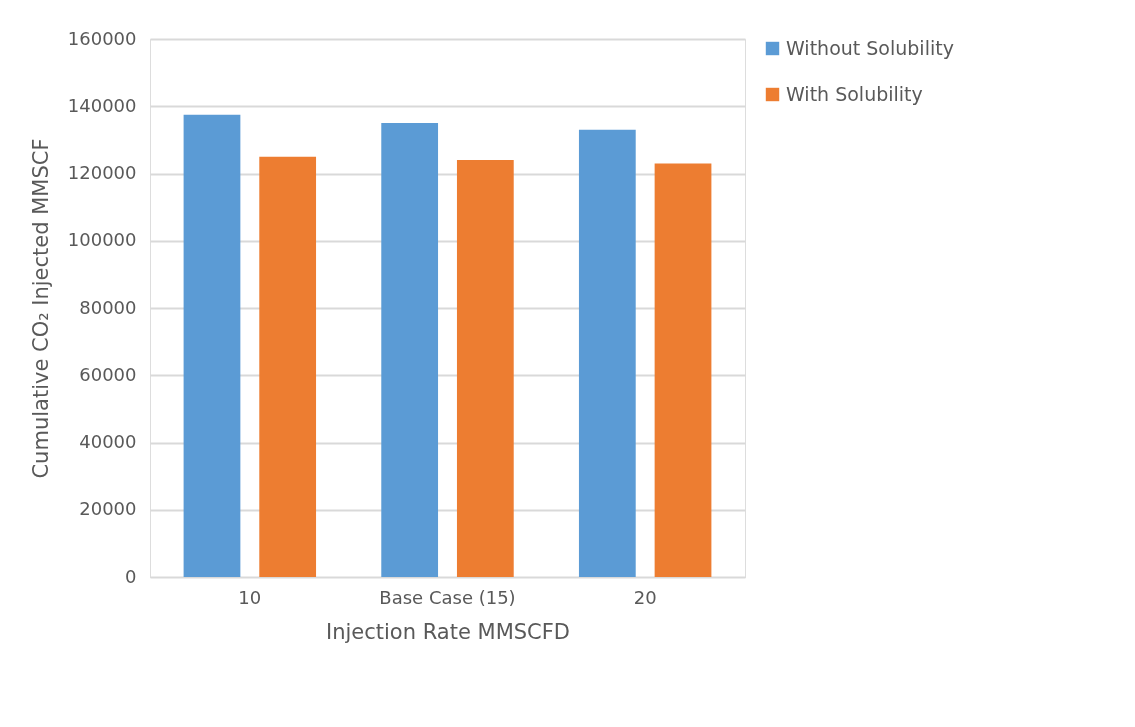  I want to click on legend-label: With Solubility, so click(854, 93).